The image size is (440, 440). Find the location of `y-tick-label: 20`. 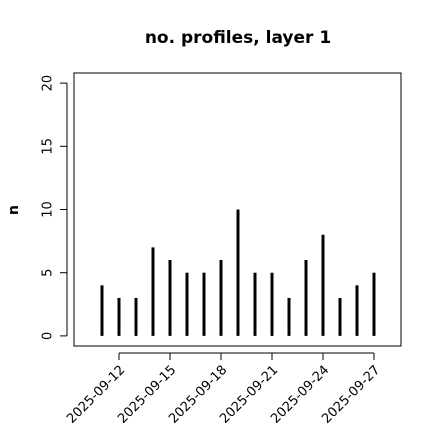

y-tick-label: 20 is located at coordinates (48, 83).